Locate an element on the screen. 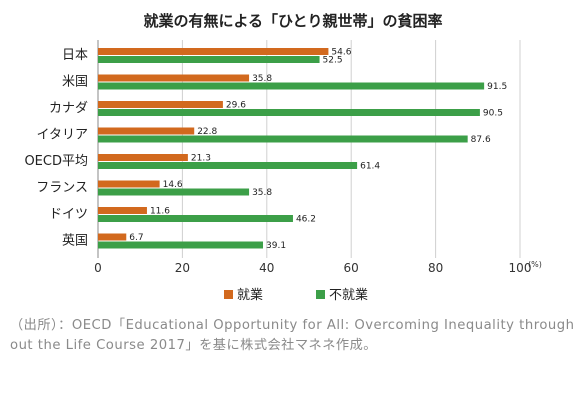 This screenshot has width=586, height=412. data-label: 46.2 is located at coordinates (306, 220).